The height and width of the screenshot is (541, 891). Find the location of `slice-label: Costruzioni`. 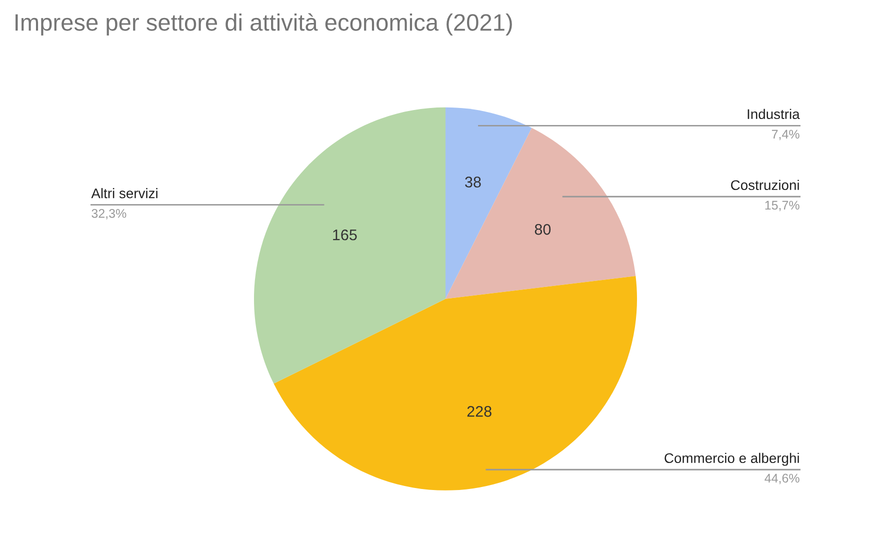

slice-label: Costruzioni is located at coordinates (765, 185).